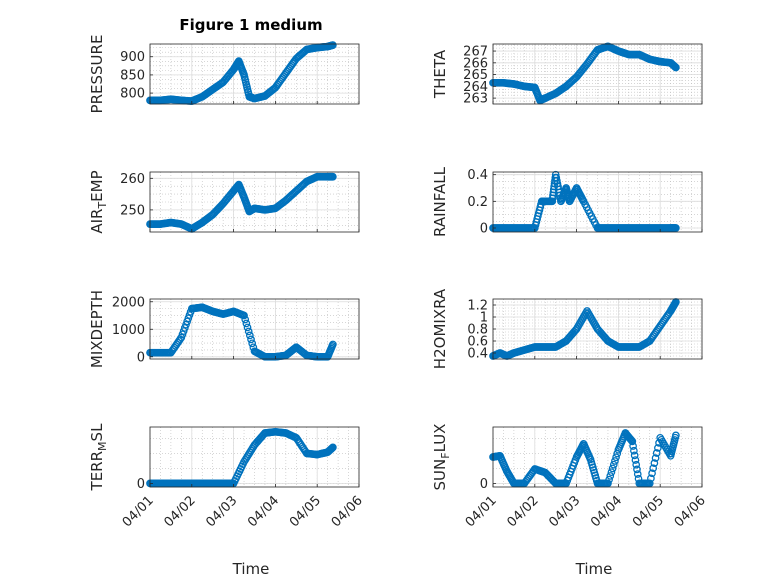 This screenshot has height=583, width=778. I want to click on subplot-mixdepth: 0 1000 2000 MIXDEPTH, so click(224, 329).